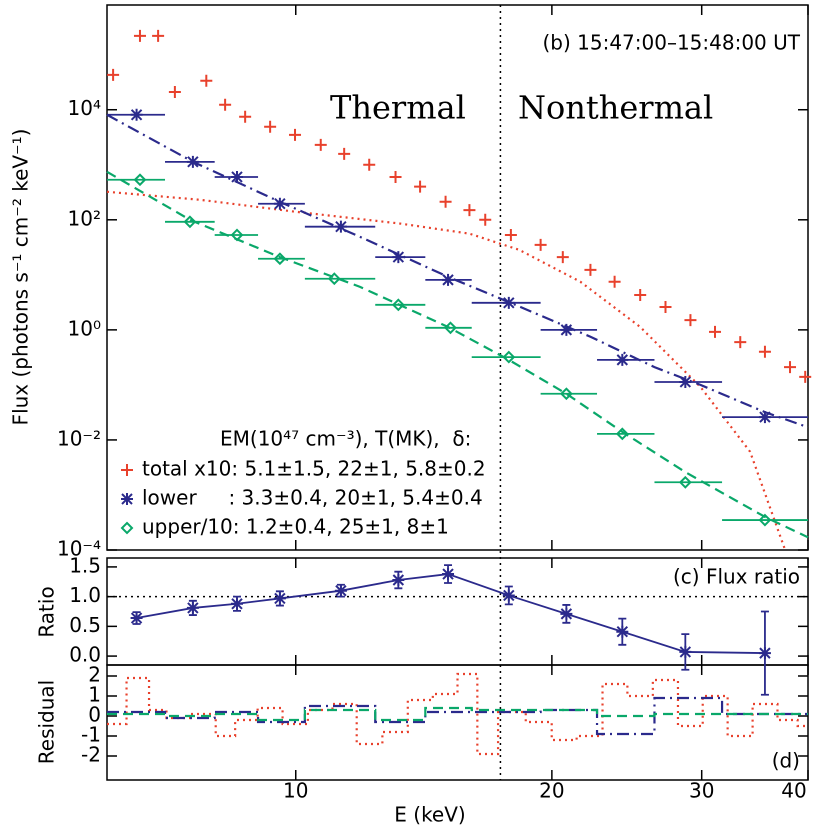 The height and width of the screenshot is (830, 830). Describe the element at coordinates (615, 108) in the screenshot. I see `annotation-nonthermal: Nonthermal` at that location.